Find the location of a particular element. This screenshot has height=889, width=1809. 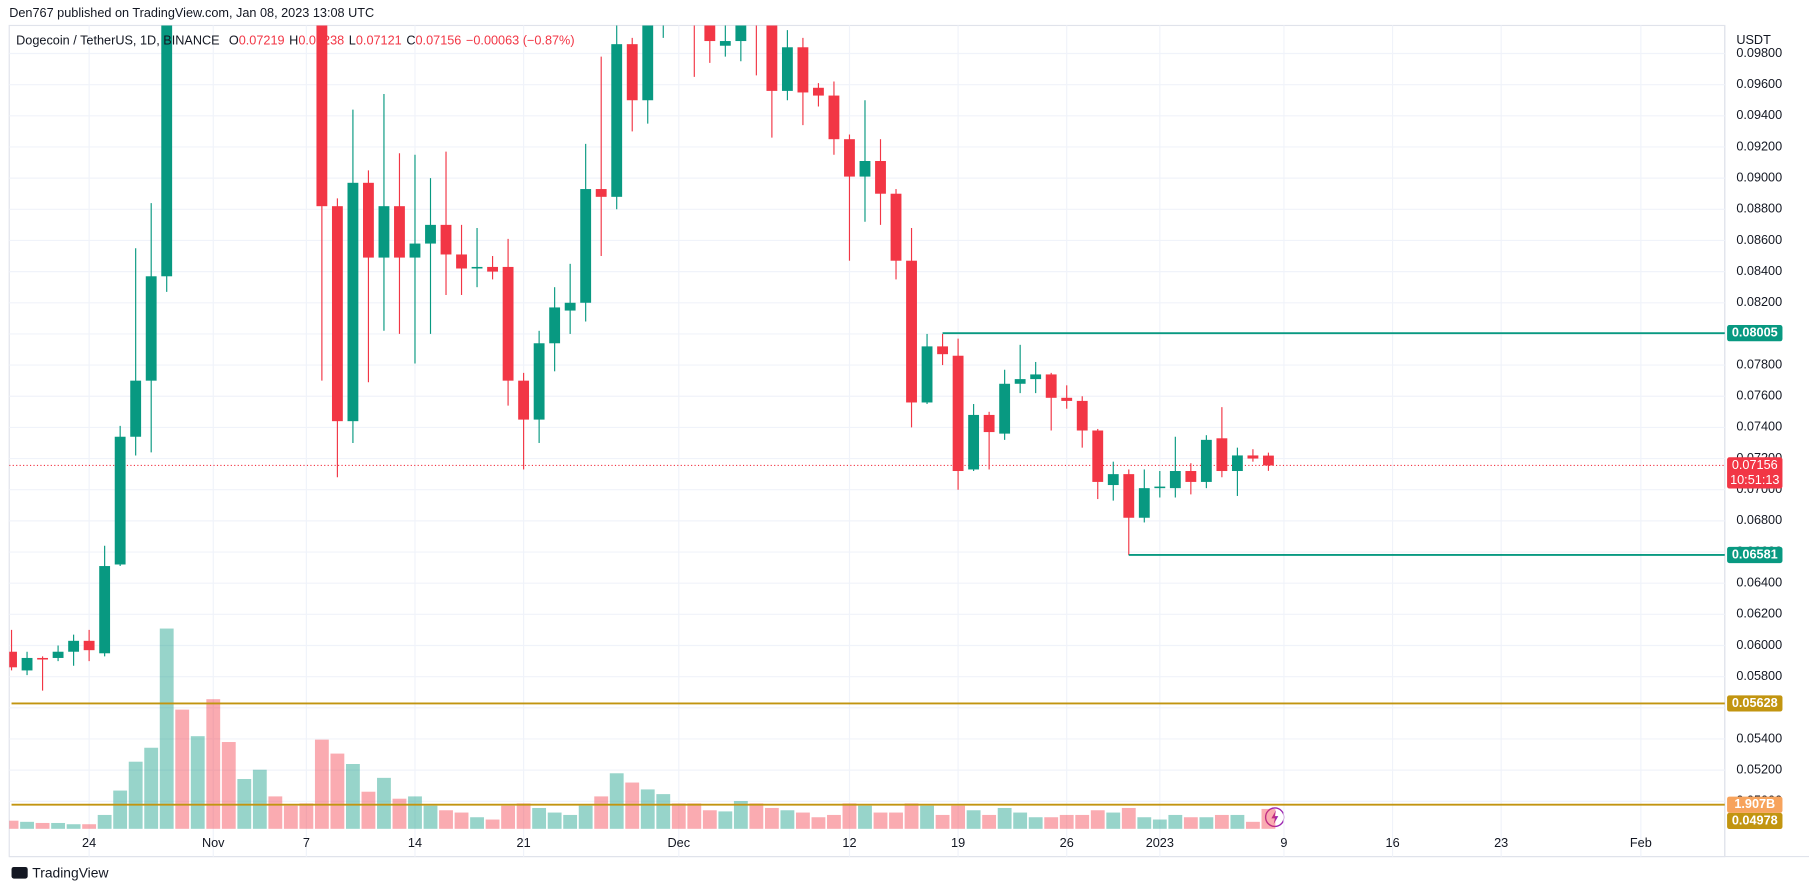

y-tick-label: 0.07600 is located at coordinates (1759, 395).